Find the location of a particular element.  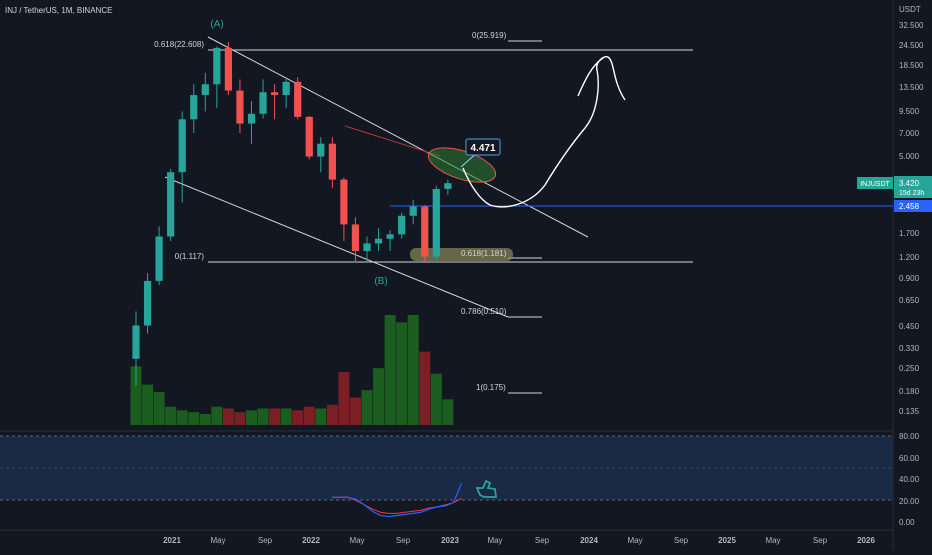

rsi-tick-label: 80.00 is located at coordinates (909, 436).